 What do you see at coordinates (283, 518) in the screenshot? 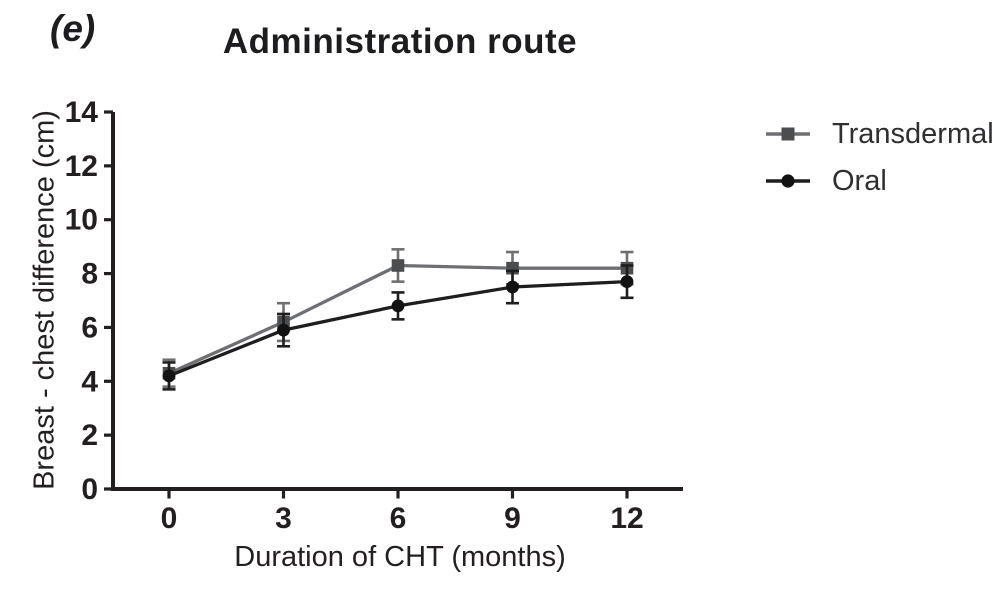
I see `x-tick-label: 3` at bounding box center [283, 518].